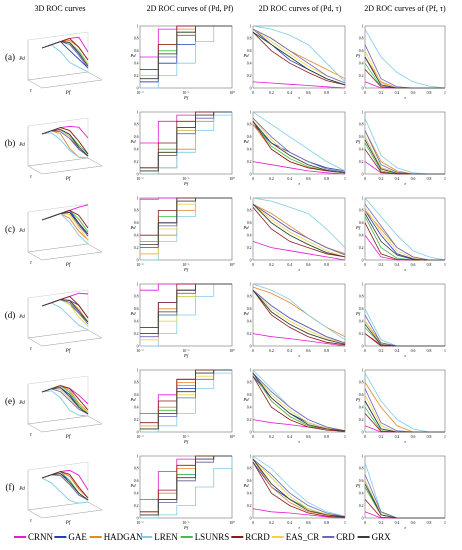 The image size is (462, 550). What do you see at coordinates (159, 537) in the screenshot?
I see `legend-item: LREN` at bounding box center [159, 537].